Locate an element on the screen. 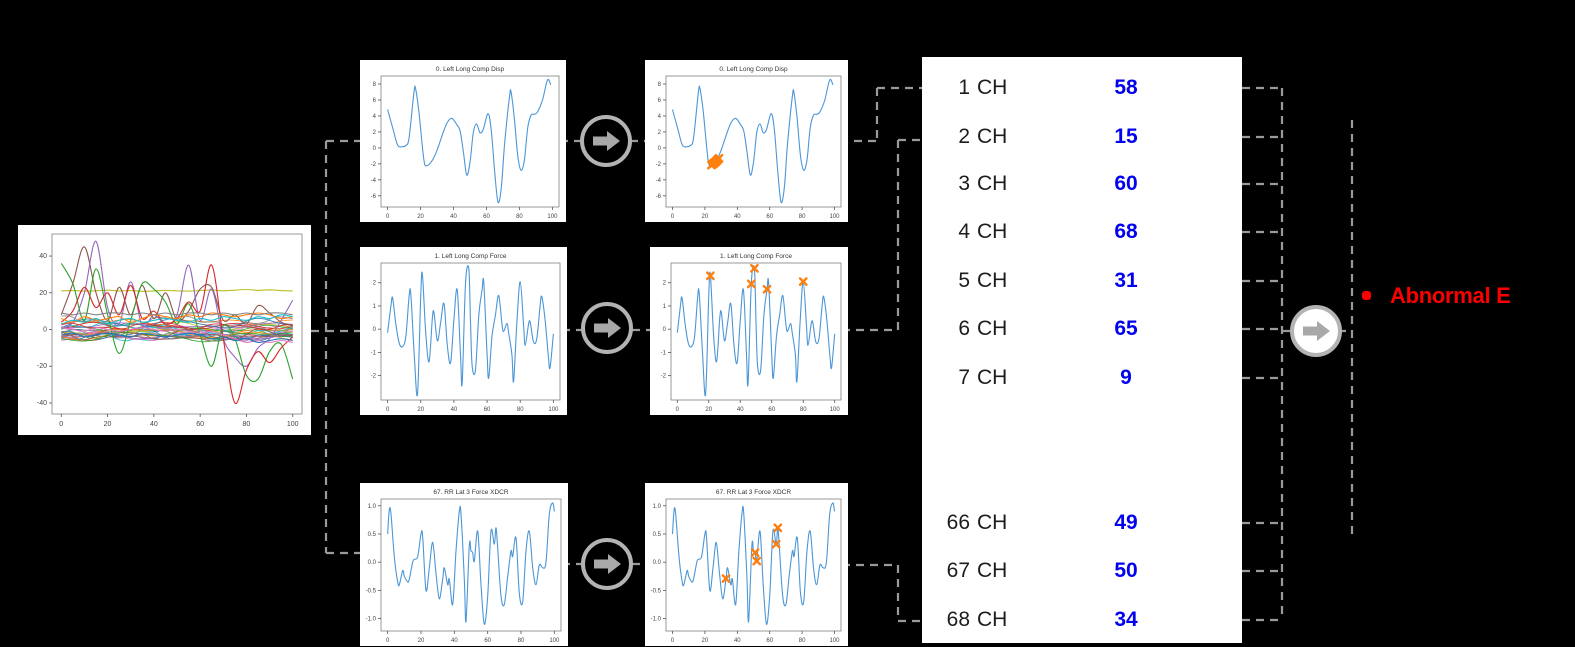 The image size is (1575, 647). svg-text: 8 is located at coordinates (660, 85).